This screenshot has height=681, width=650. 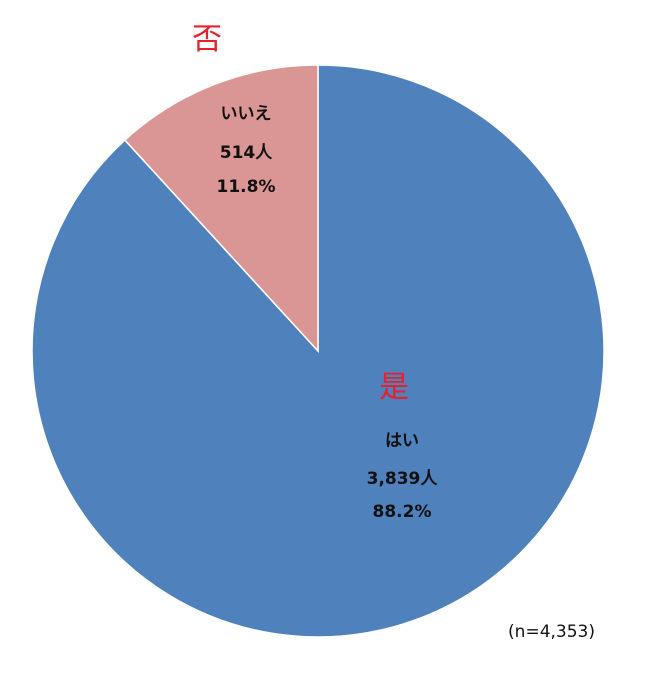 What do you see at coordinates (403, 479) in the screenshot?
I see `slice-count-yes: 3,839人` at bounding box center [403, 479].